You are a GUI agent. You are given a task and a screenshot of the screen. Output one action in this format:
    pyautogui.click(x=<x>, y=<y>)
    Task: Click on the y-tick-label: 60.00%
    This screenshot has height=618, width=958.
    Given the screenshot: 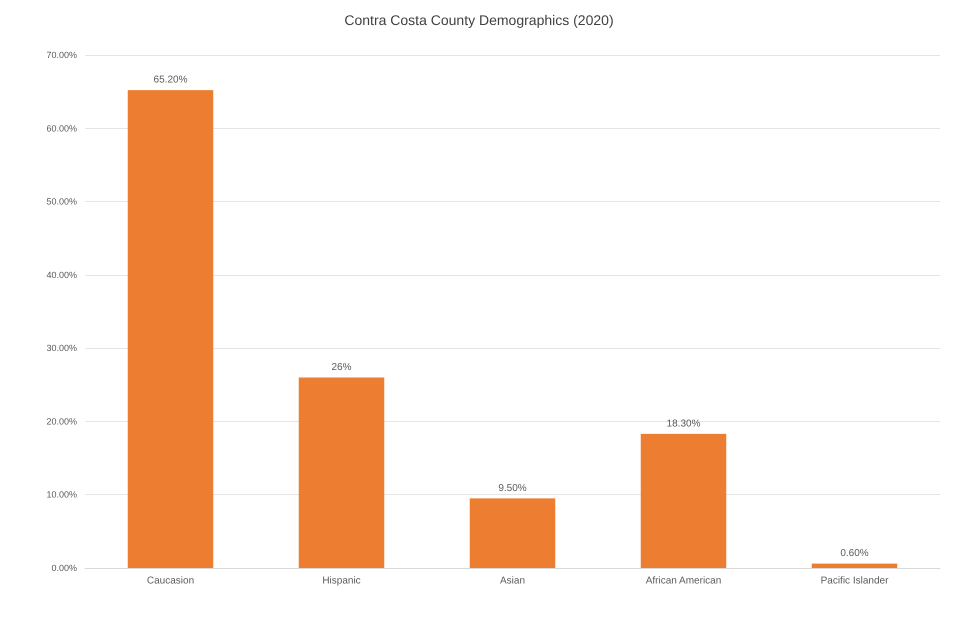 What is the action you would take?
    pyautogui.click(x=61, y=128)
    